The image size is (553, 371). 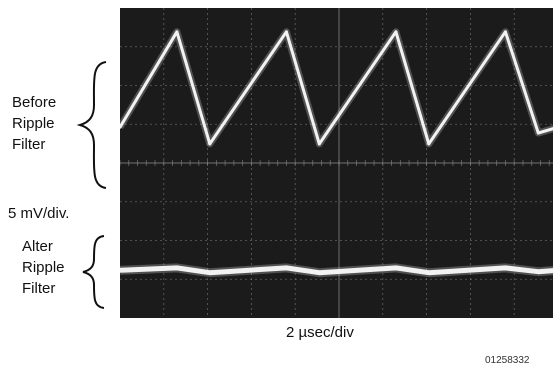 What do you see at coordinates (93, 272) in the screenshot?
I see `after-brace` at bounding box center [93, 272].